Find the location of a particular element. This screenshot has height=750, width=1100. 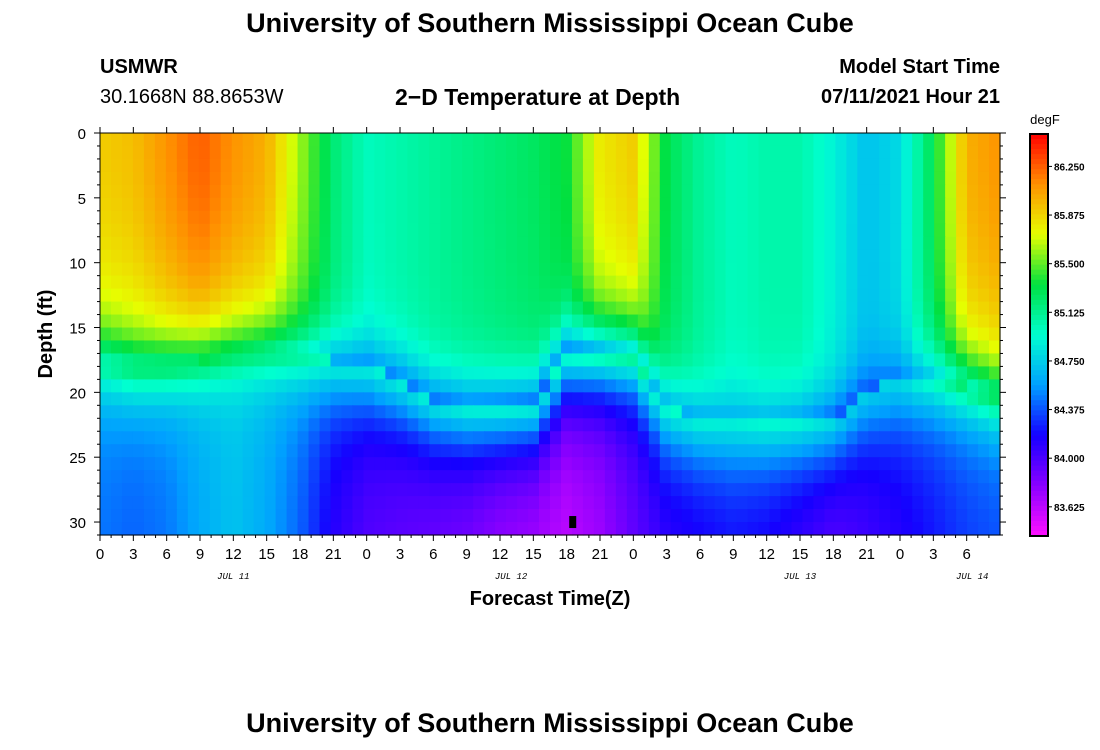

colorbar-frame is located at coordinates (1039, 335).